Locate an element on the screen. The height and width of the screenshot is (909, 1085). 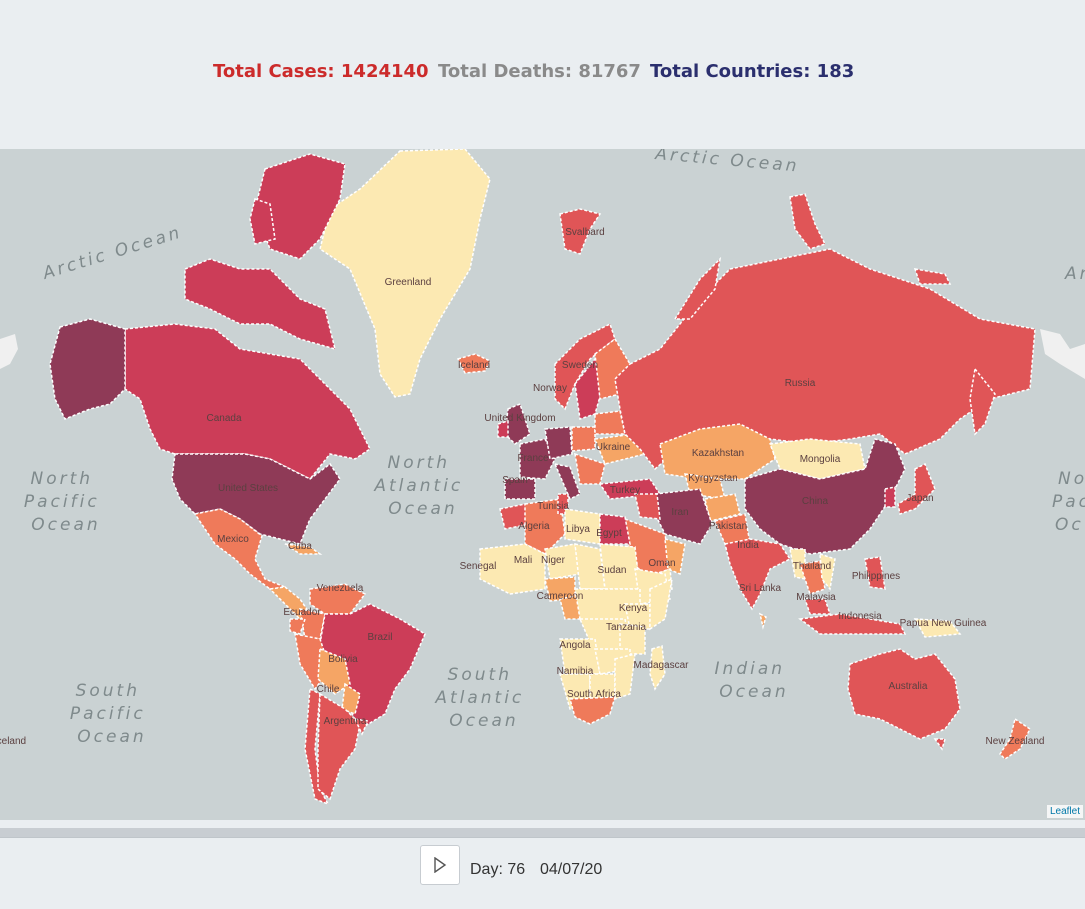
label-kazakhstan: Kazakhstan is located at coordinates (718, 453).